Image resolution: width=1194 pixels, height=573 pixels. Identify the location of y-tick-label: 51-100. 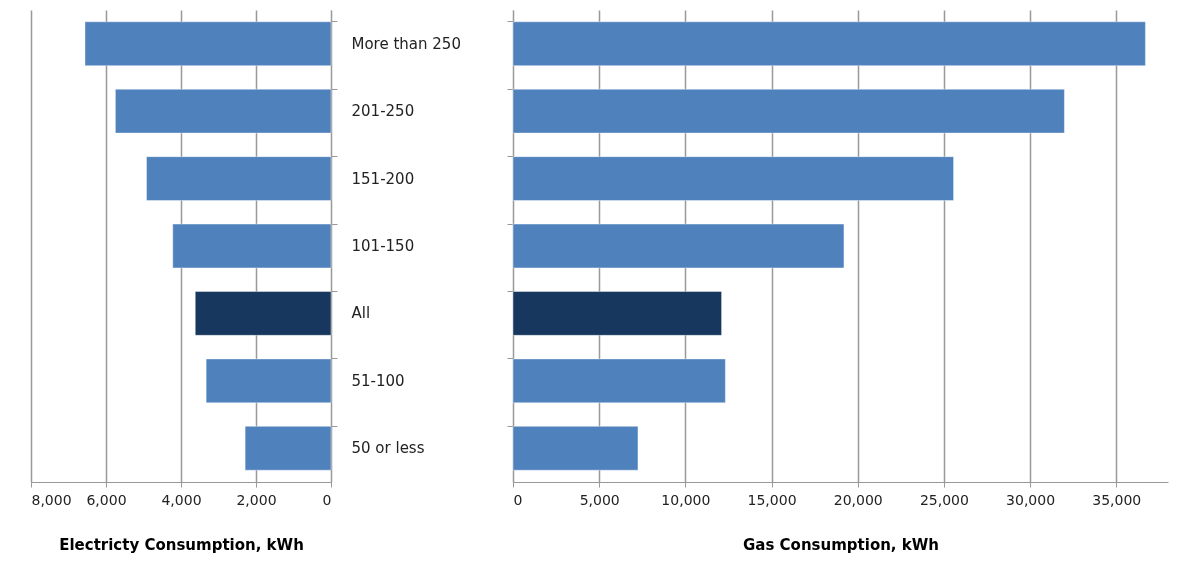
(378, 380).